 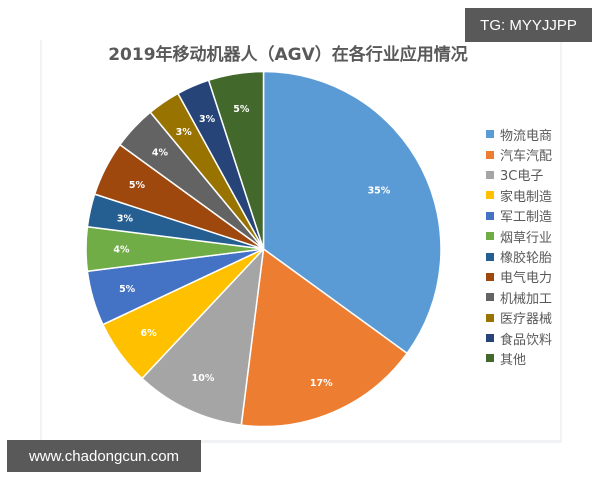 I want to click on legend-item: 其他, so click(x=531, y=358).